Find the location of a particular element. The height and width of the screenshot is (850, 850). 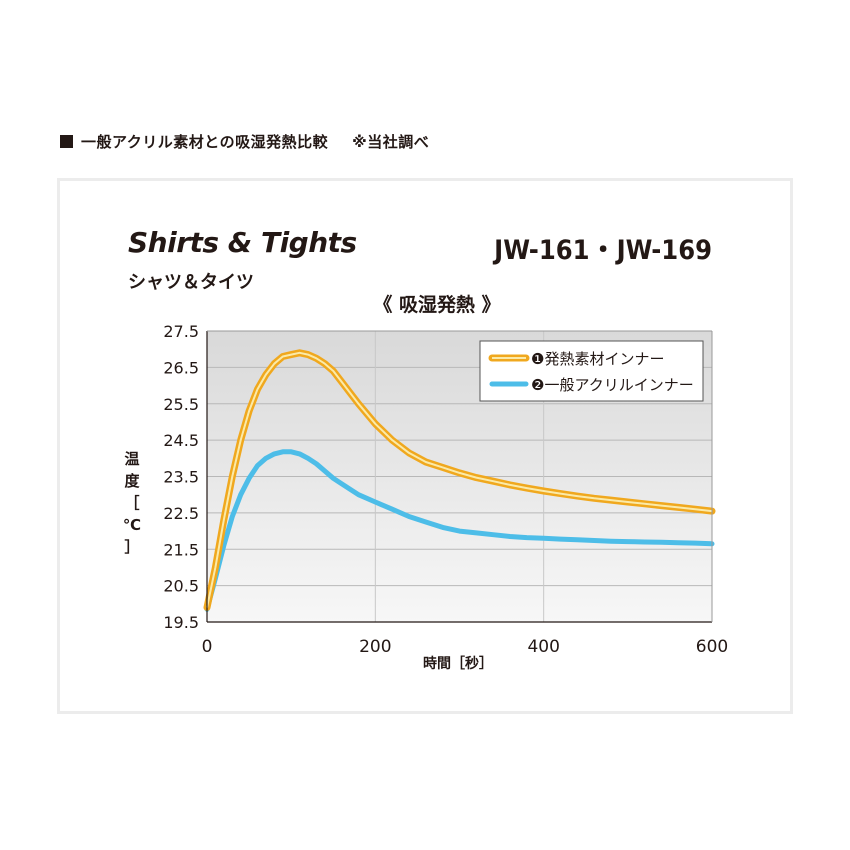

legend-box is located at coordinates (591, 371).